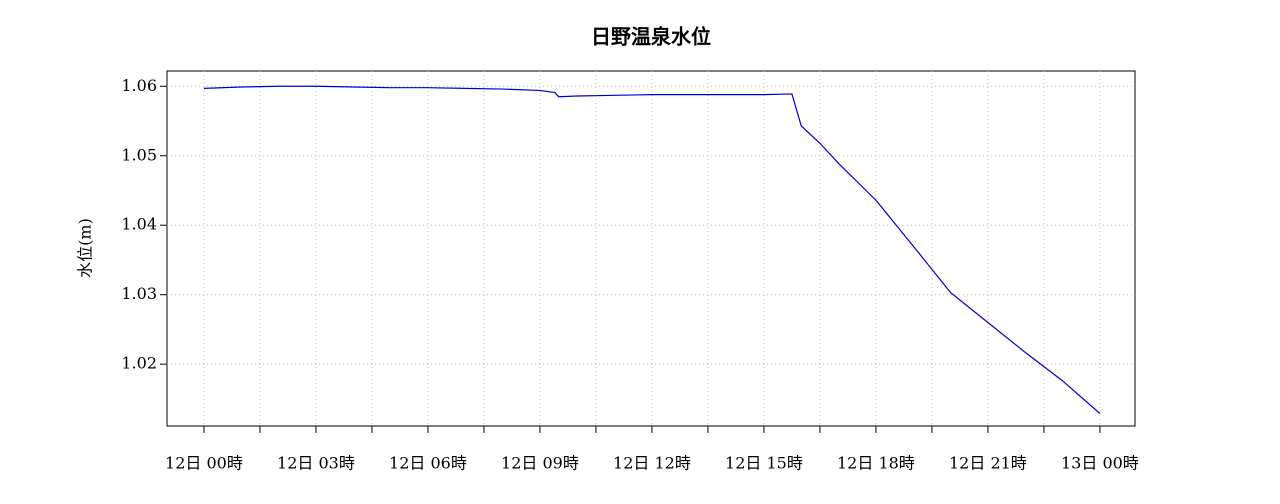 The width and height of the screenshot is (1280, 504). I want to click on y-tick-label: 1.04, so click(139, 224).